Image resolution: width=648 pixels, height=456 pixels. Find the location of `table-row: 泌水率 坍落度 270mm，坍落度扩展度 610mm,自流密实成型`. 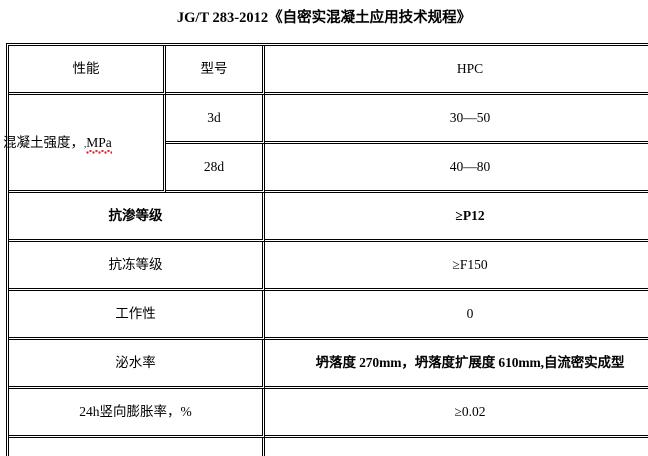

table-row: 泌水率 坍落度 270mm，坍落度扩展度 610mm,自流密实成型 is located at coordinates (328, 364).